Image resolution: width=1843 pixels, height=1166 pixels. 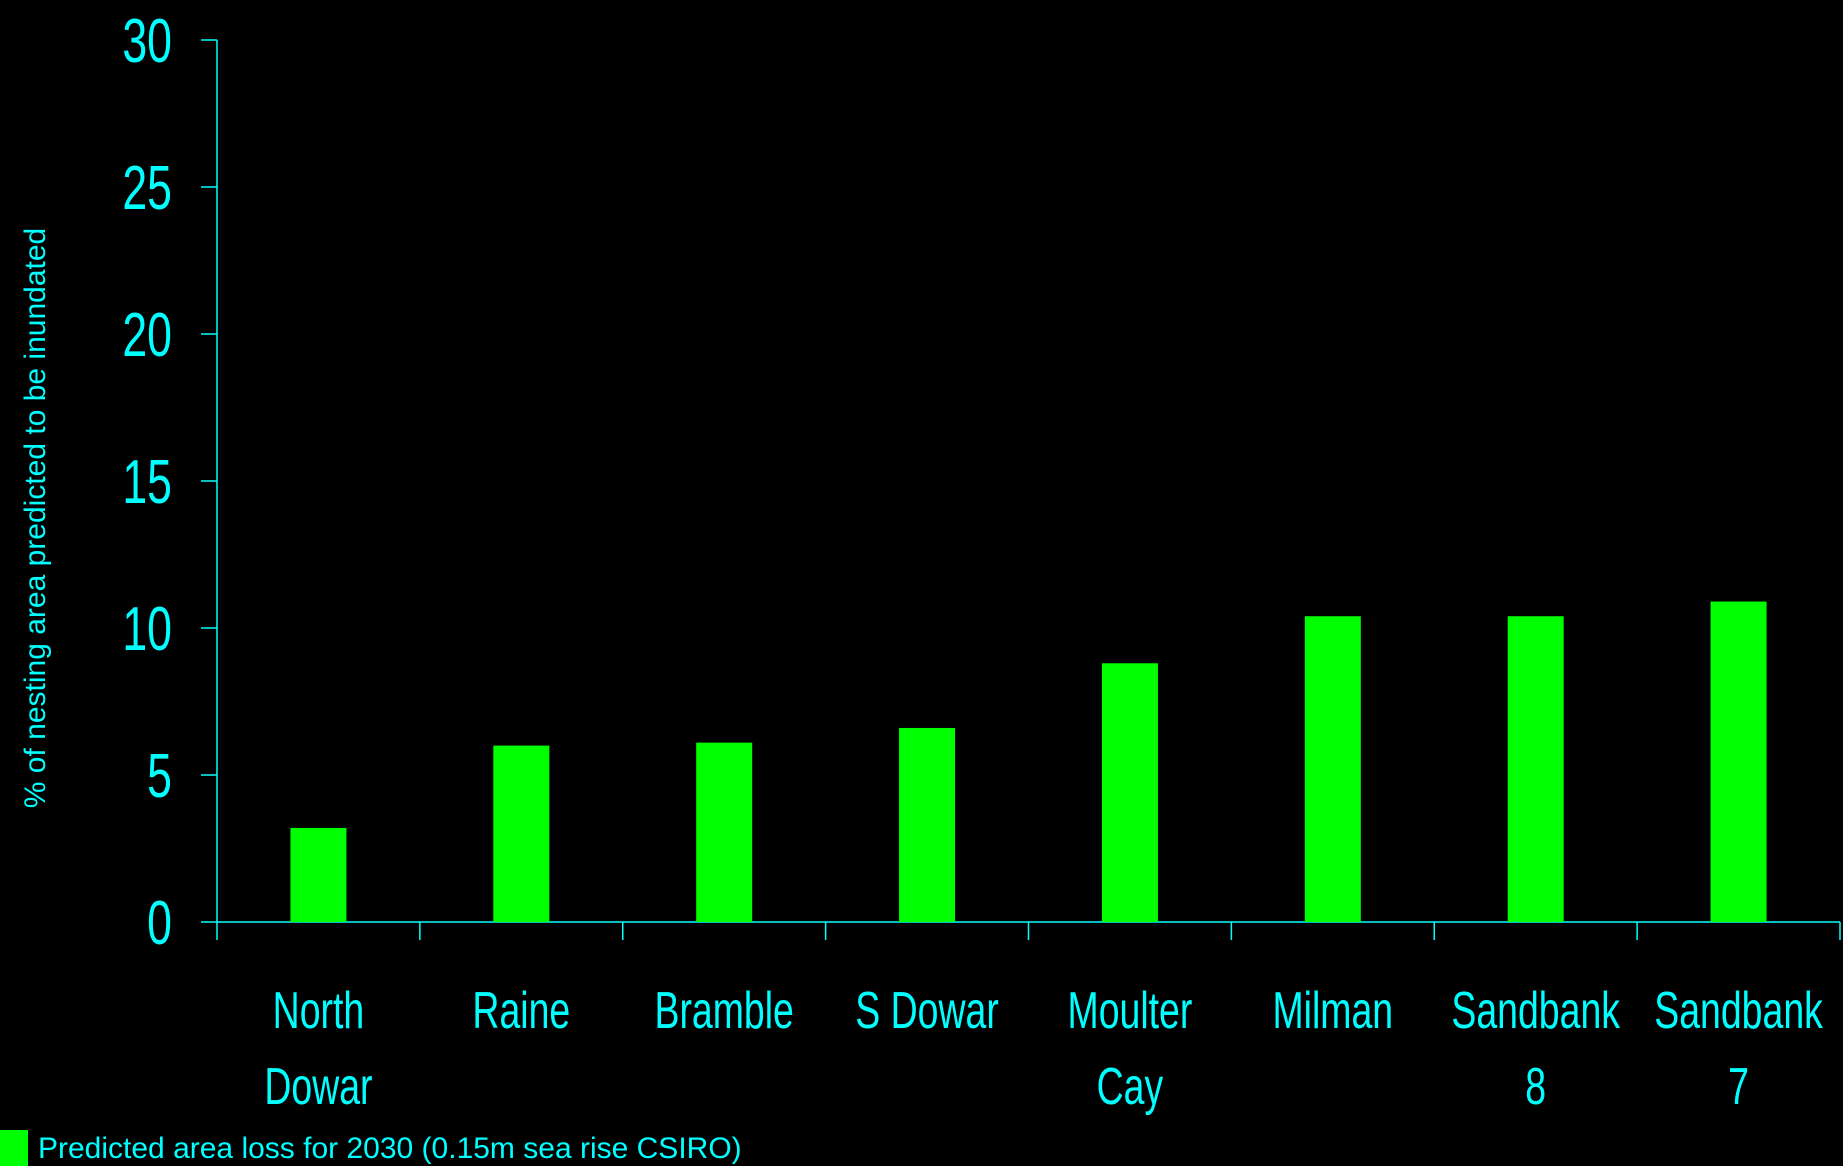 I want to click on legend-swatch, so click(x=14, y=1148).